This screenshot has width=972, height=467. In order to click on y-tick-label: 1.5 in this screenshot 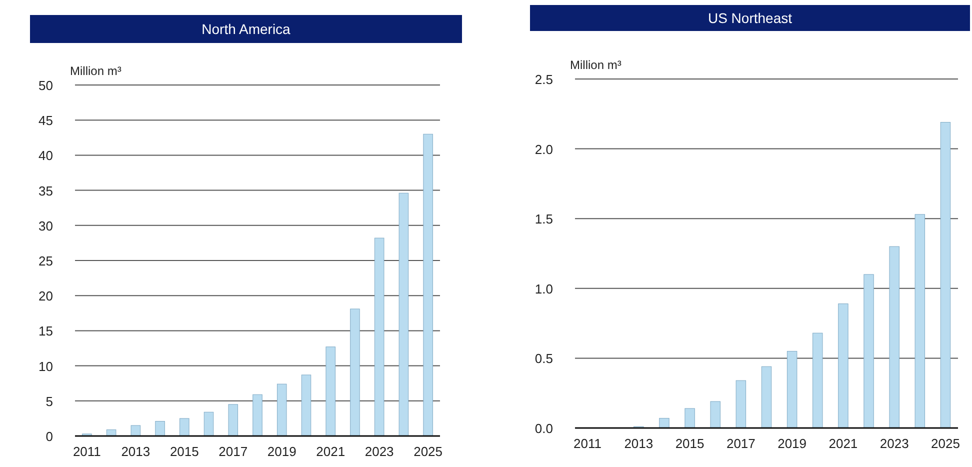, I will do `click(543, 219)`.